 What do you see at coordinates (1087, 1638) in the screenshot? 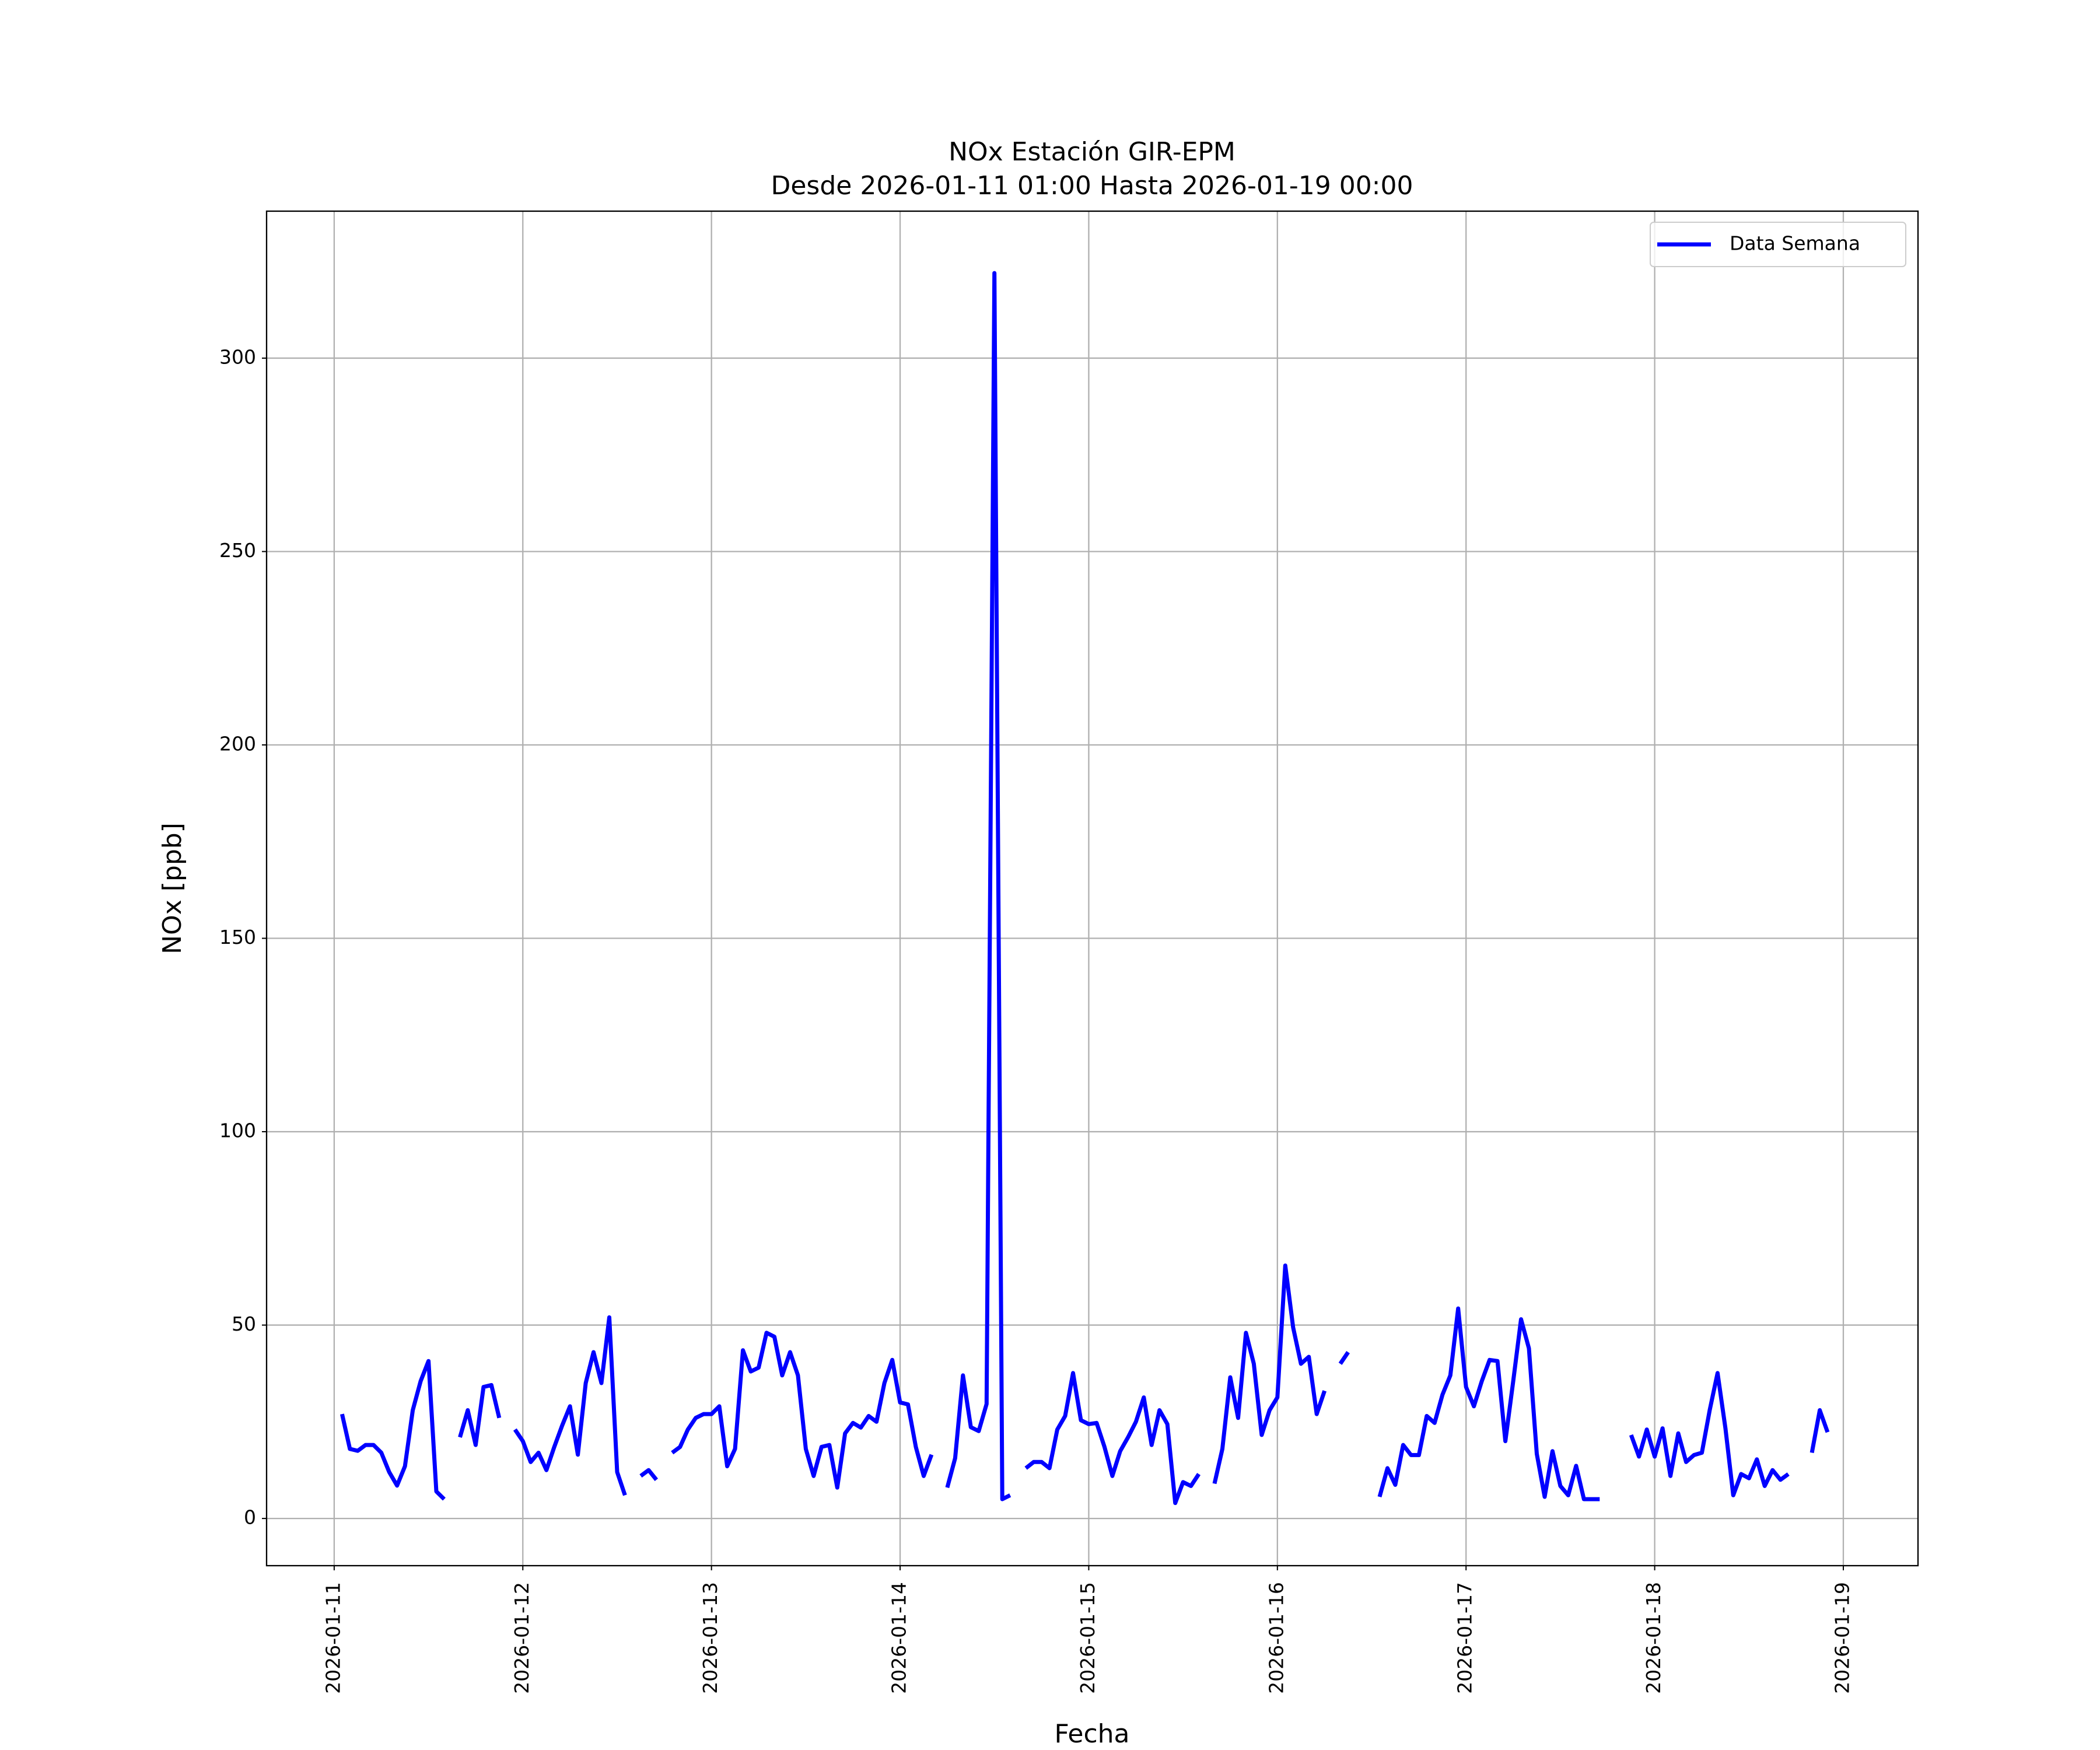
I see `x-tick-label: 2026-01-15` at bounding box center [1087, 1638].